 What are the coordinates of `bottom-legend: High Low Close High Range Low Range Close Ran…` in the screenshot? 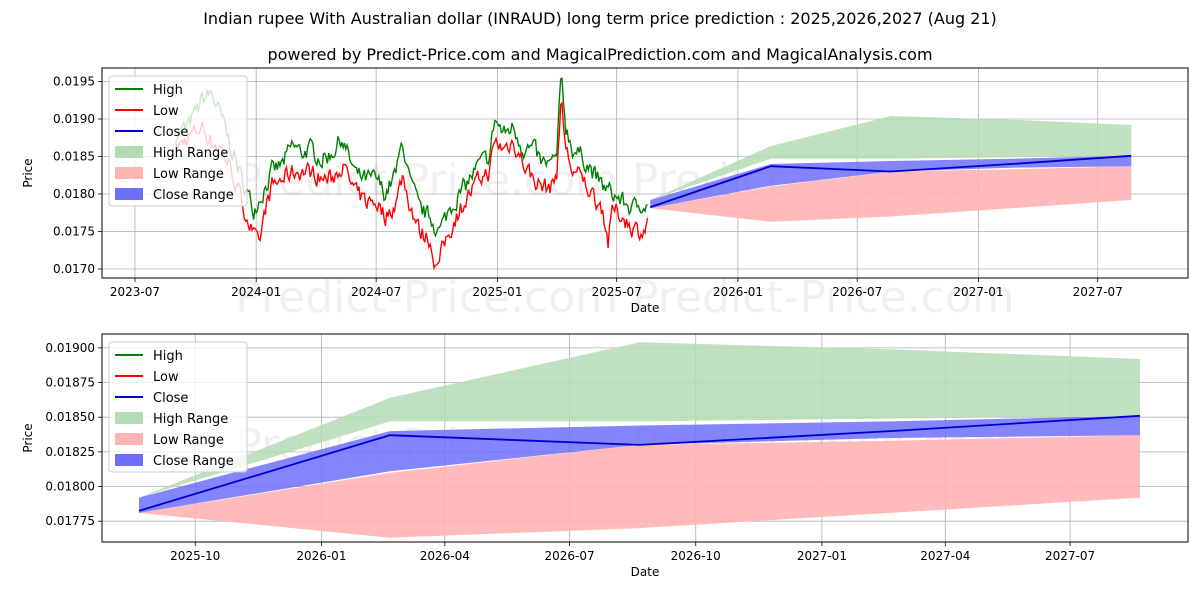 It's located at (178, 407).